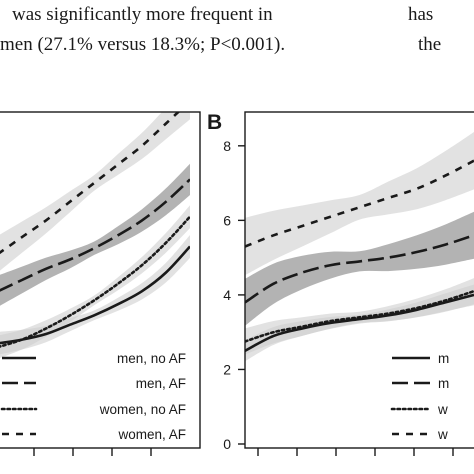 The image size is (474, 474). What do you see at coordinates (161, 383) in the screenshot?
I see `legend-label-a-1: men, AF` at bounding box center [161, 383].